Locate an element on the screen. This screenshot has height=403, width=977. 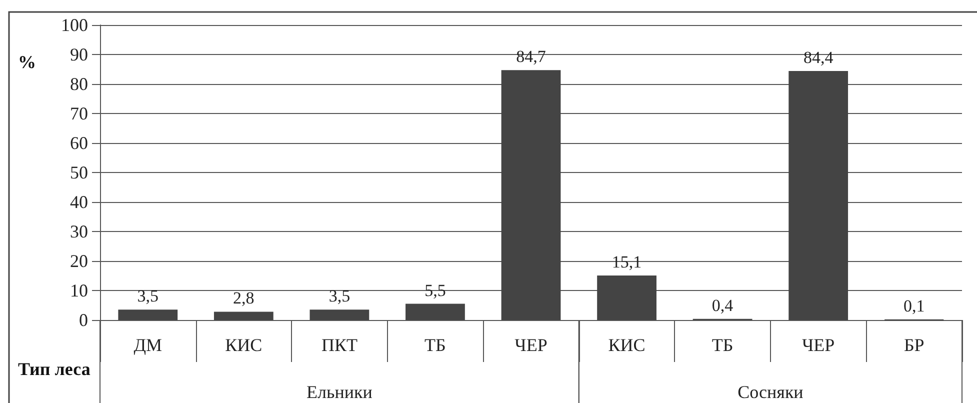
x-tick-label: ПКТ is located at coordinates (339, 345).